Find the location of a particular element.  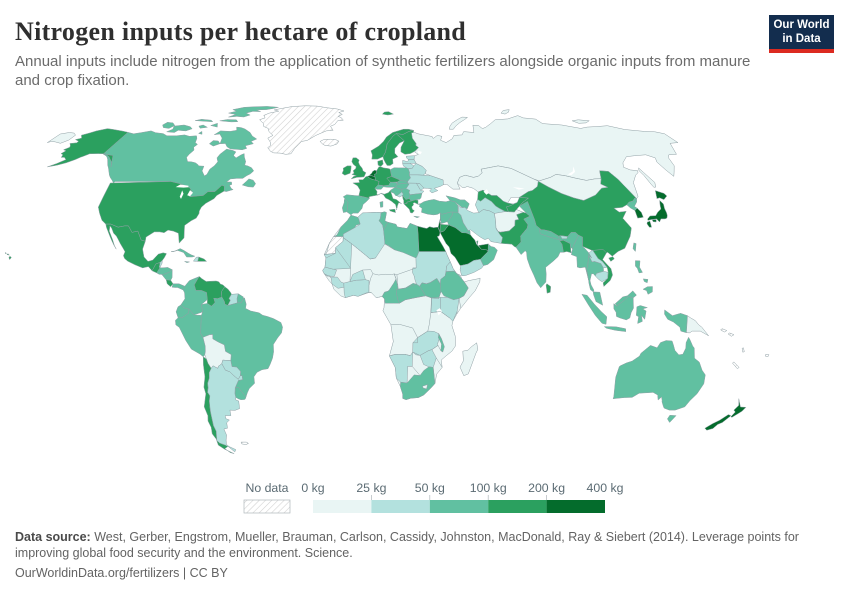

svg-text: 50 kg is located at coordinates (430, 488).